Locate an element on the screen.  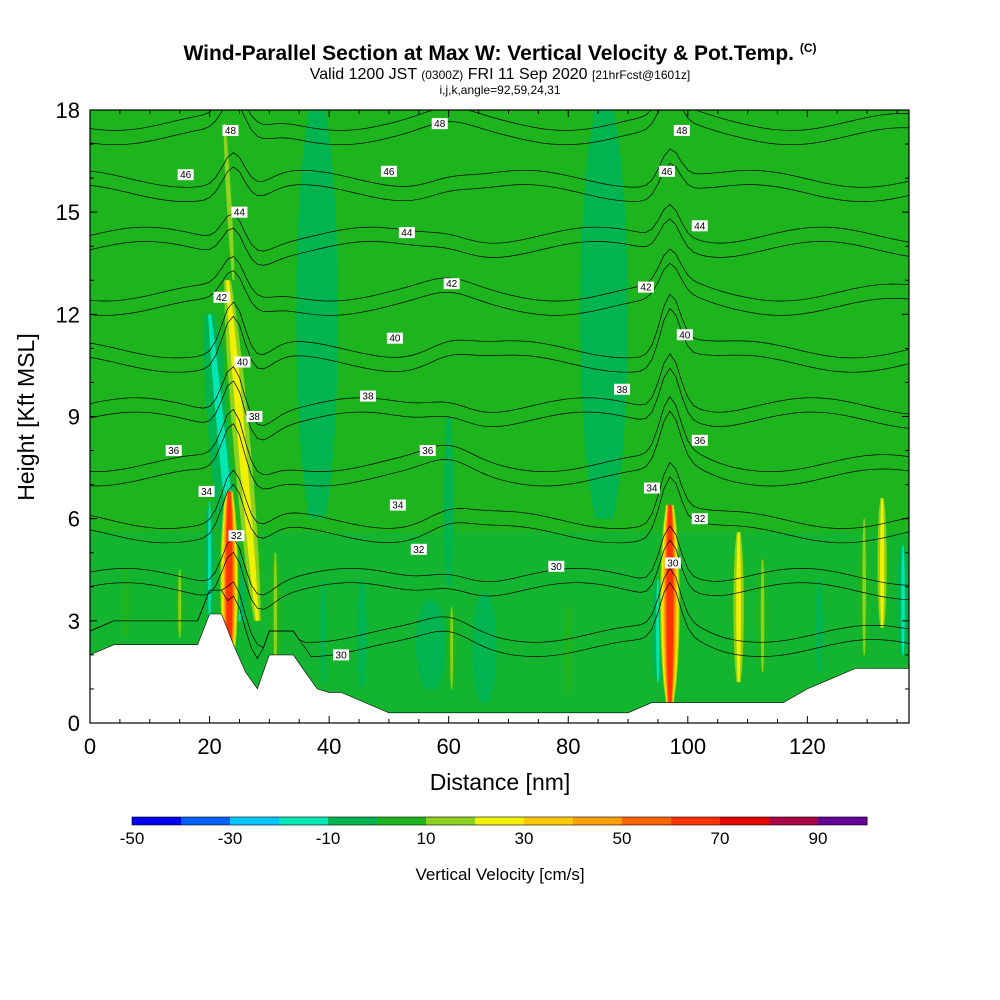
forecast-info: [21hrFcst@1601z] is located at coordinates (641, 75).